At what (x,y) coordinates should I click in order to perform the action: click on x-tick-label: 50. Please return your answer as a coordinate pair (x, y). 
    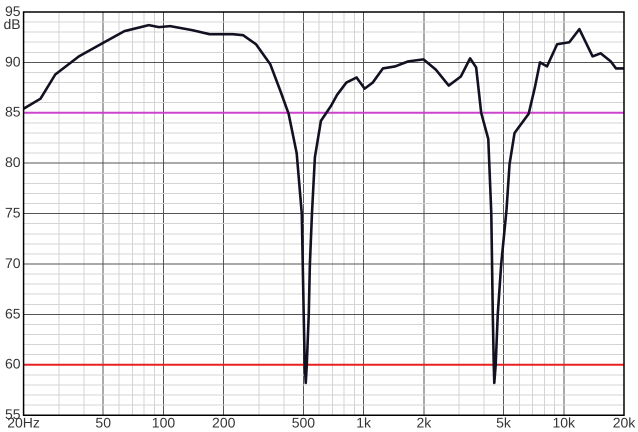
    Looking at the image, I should click on (103, 422).